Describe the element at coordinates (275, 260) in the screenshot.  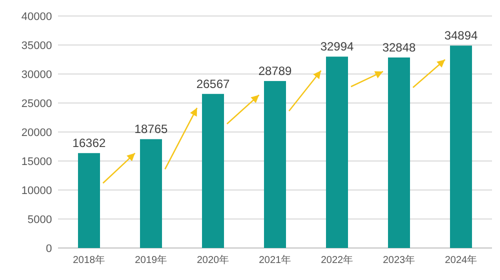
I see `x-tick-label: 2021年` at that location.